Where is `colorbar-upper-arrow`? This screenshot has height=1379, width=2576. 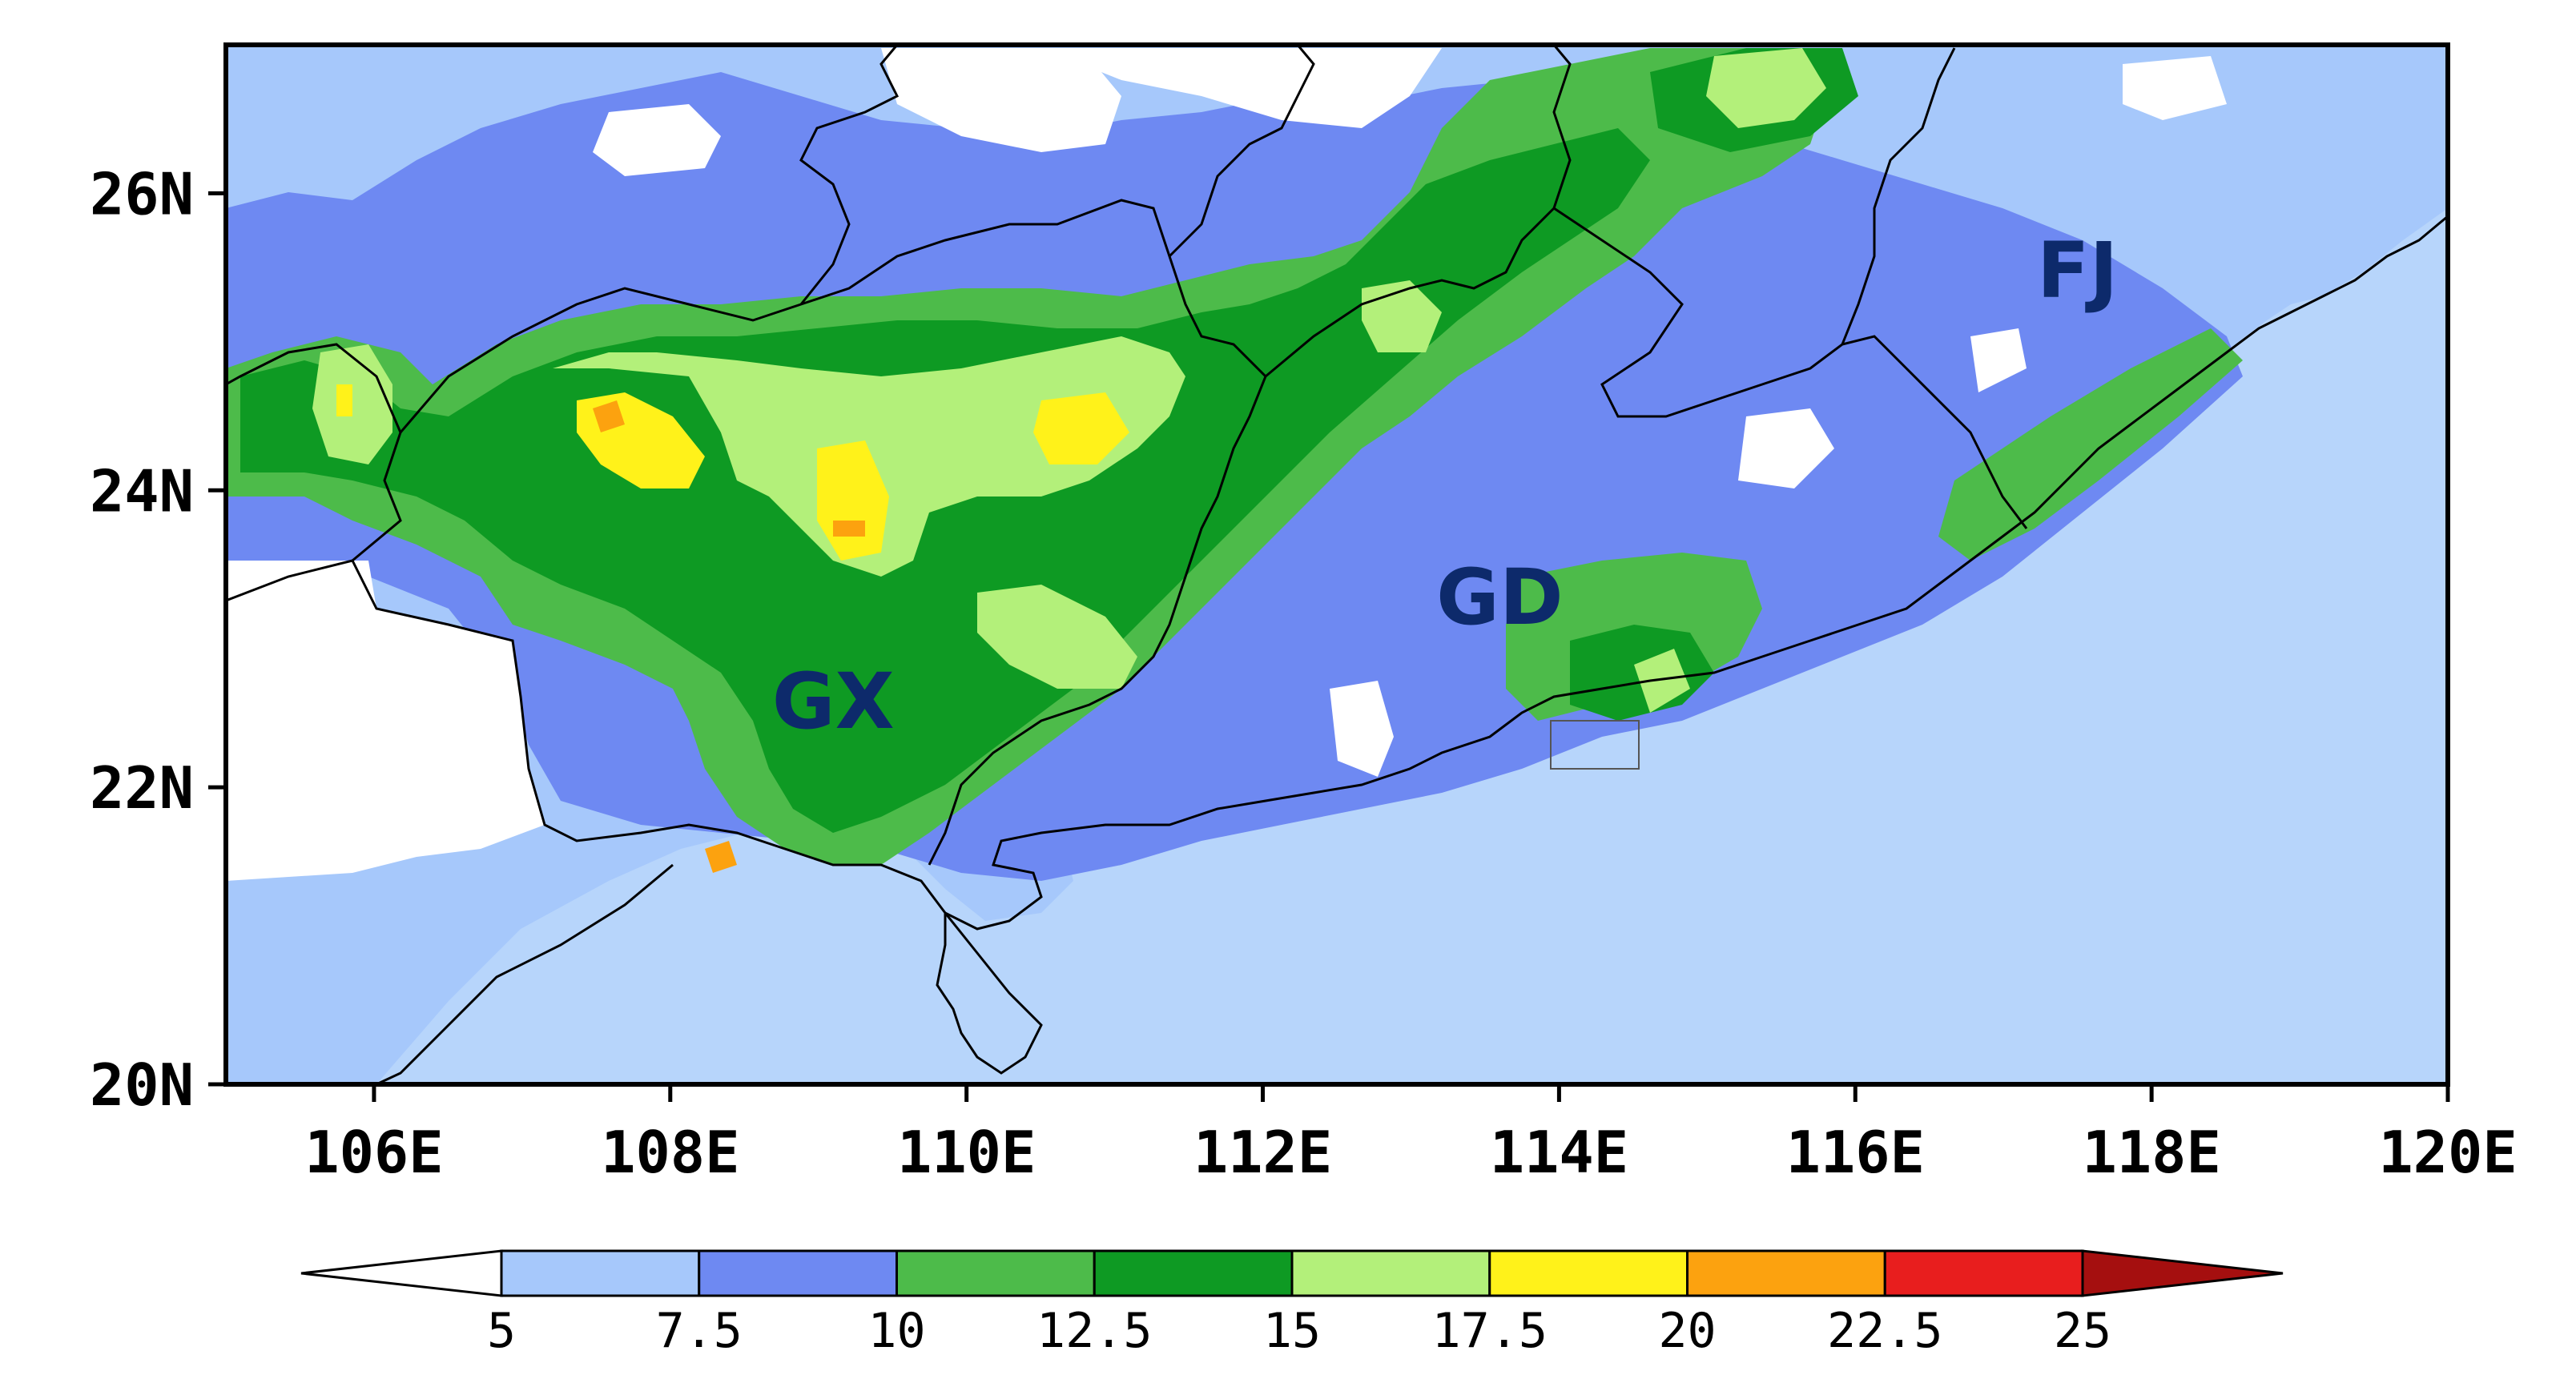 colorbar-upper-arrow is located at coordinates (2183, 1273).